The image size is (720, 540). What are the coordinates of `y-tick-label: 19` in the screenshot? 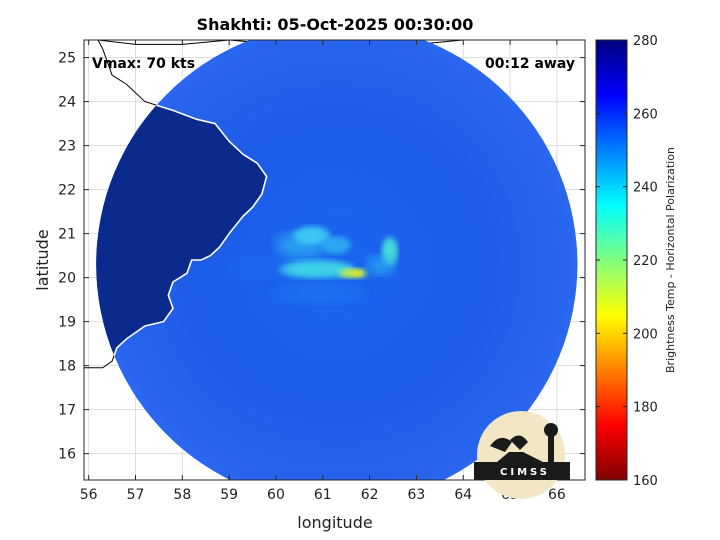 It's located at (67, 323).